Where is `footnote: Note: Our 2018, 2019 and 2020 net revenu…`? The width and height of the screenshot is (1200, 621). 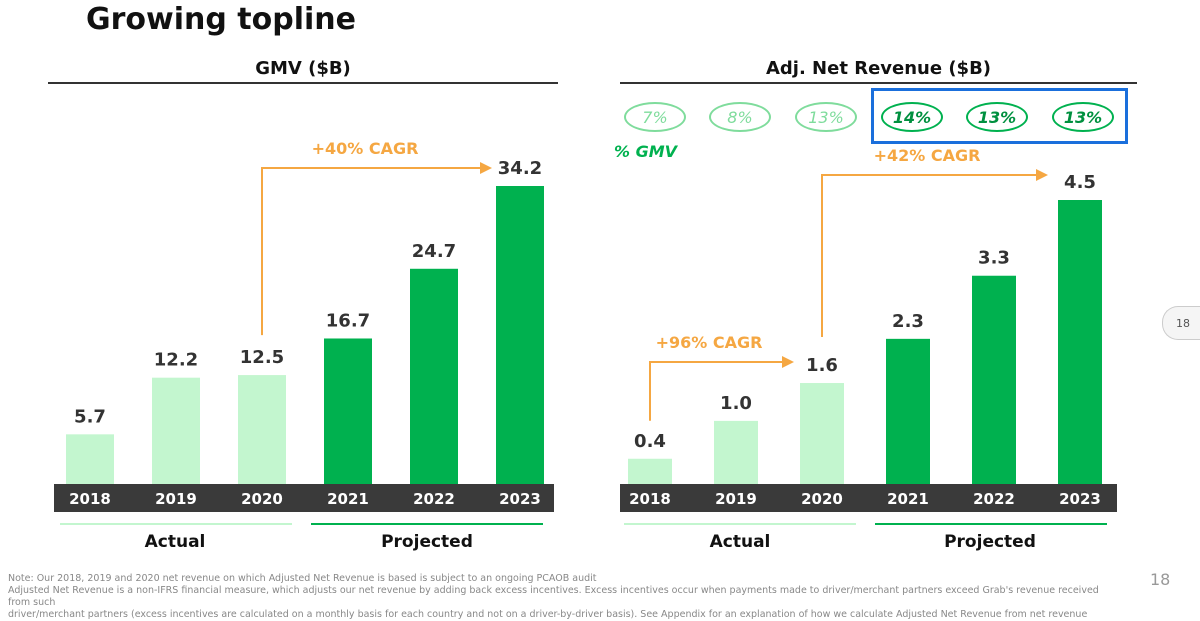 footnote: Note: Our 2018, 2019 and 2020 net revenu… is located at coordinates (558, 597).